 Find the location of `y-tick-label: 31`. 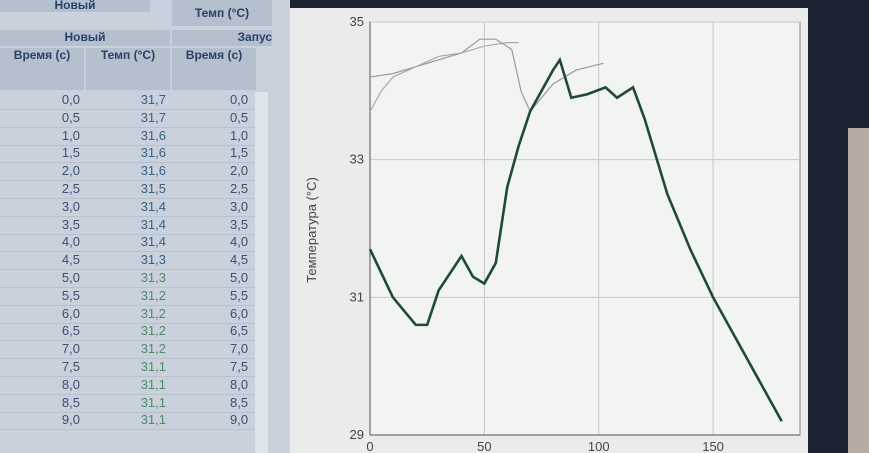

y-tick-label: 31 is located at coordinates (357, 296).